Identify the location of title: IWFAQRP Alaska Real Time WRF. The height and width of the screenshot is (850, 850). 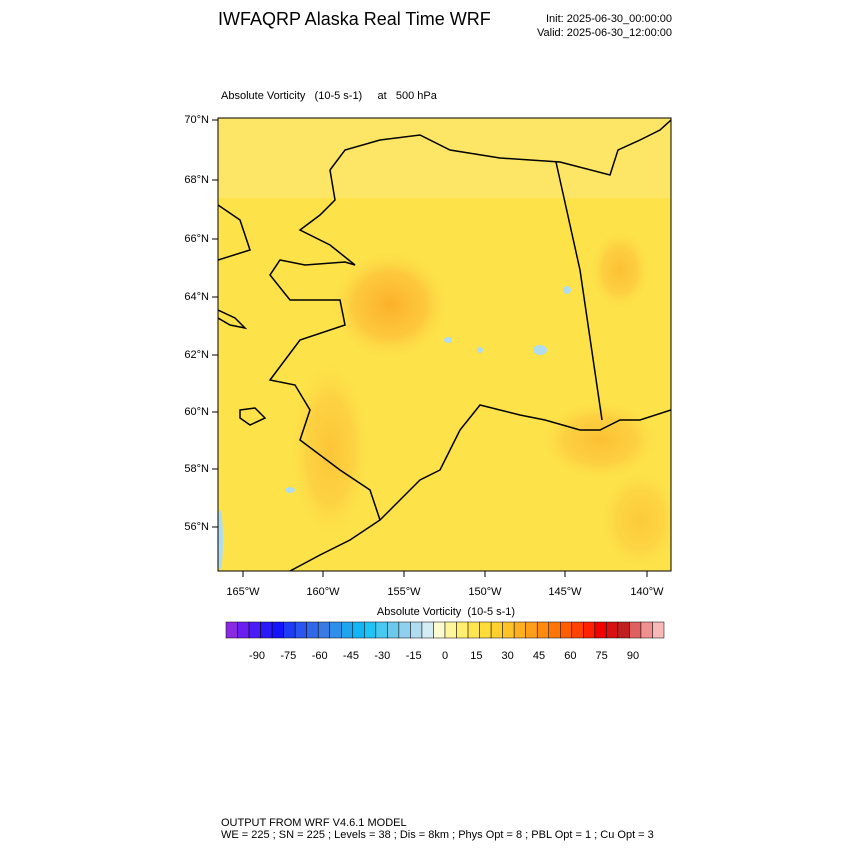
(354, 19).